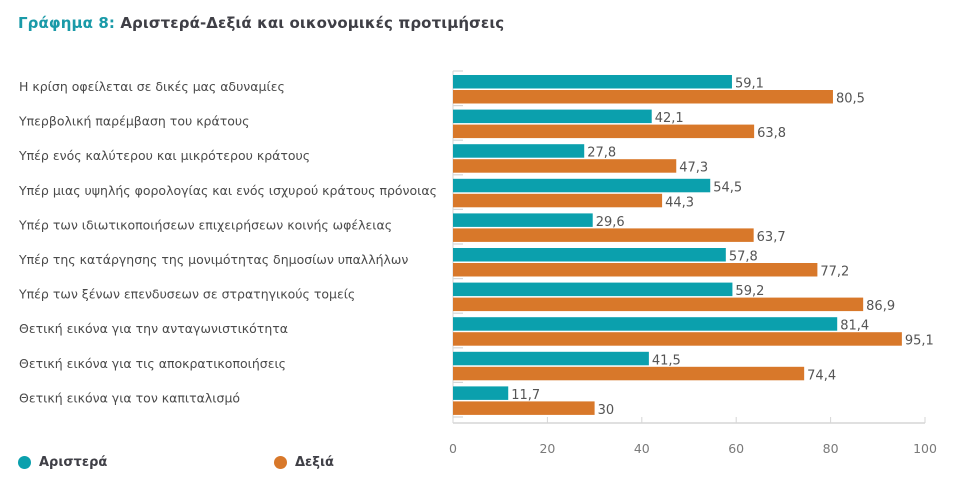 The height and width of the screenshot is (477, 960). Describe the element at coordinates (771, 133) in the screenshot. I see `value-label-right: 63,8` at that location.